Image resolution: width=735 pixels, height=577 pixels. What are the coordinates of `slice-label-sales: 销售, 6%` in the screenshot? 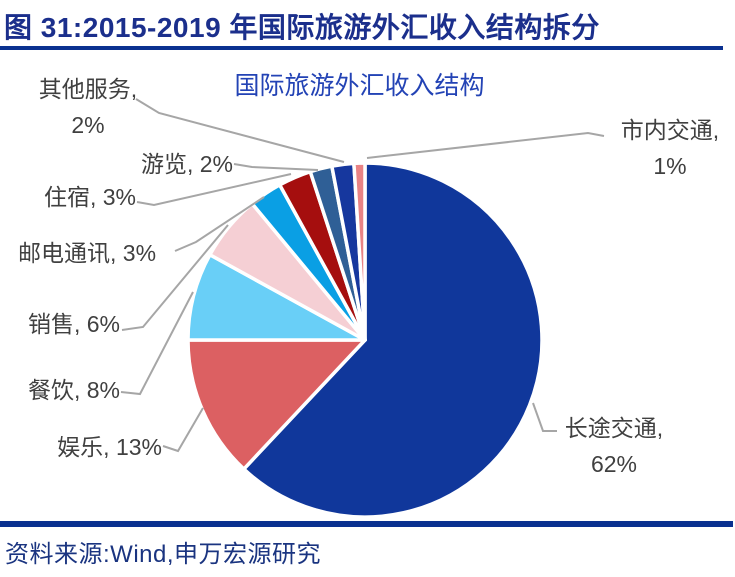 It's located at (60, 324).